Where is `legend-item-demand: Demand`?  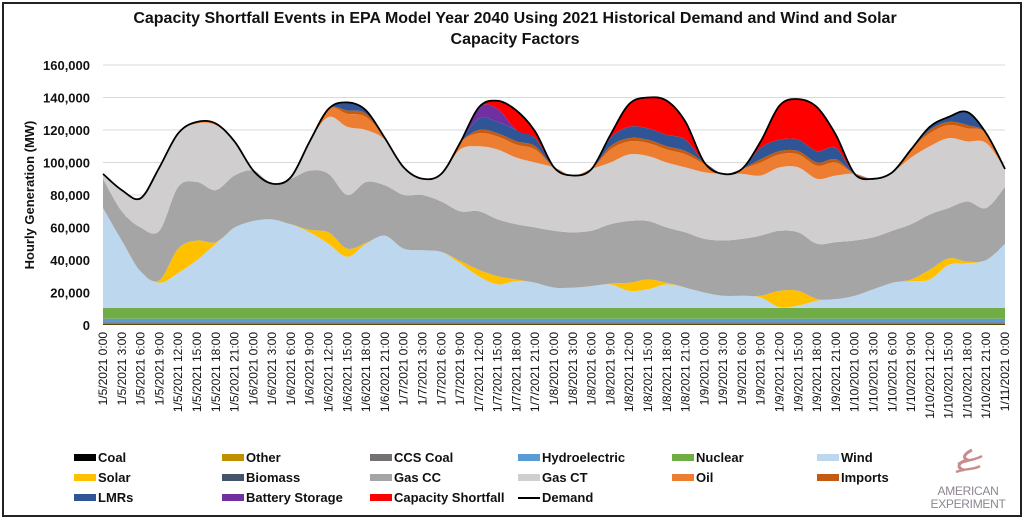 legend-item-demand: Demand is located at coordinates (555, 497).